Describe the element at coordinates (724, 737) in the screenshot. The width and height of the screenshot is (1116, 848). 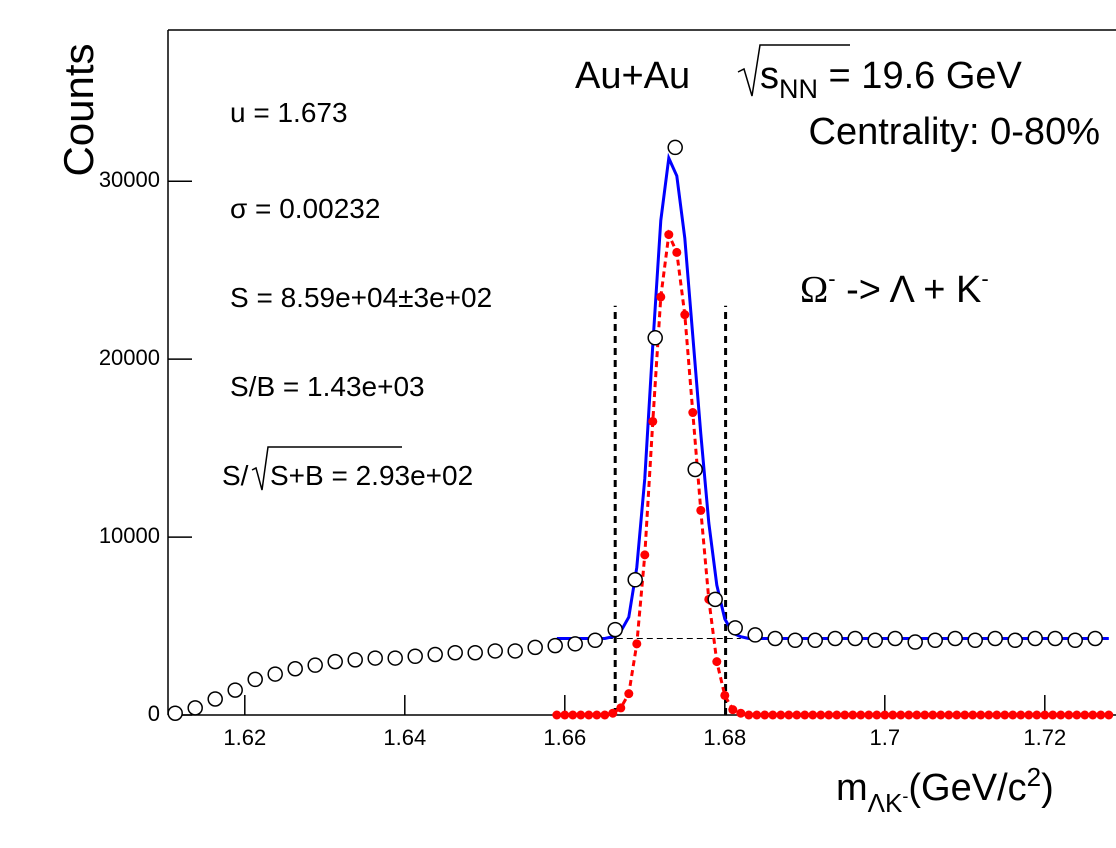
I see `x-tick-label: 1.68` at that location.